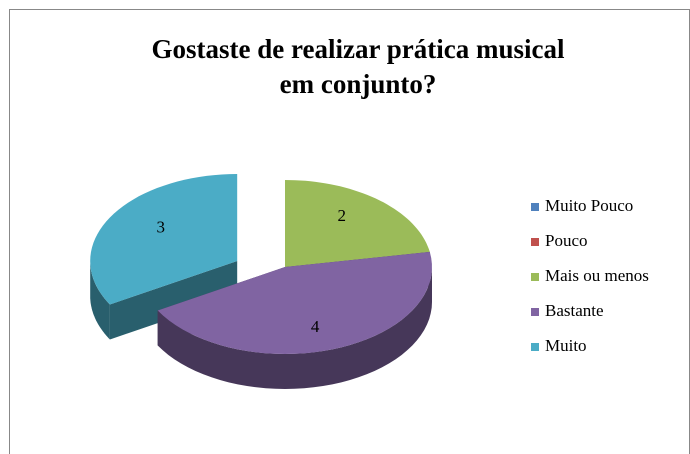 This screenshot has width=690, height=454. Describe the element at coordinates (358, 84) in the screenshot. I see `chart-title: em conjunto?` at that location.